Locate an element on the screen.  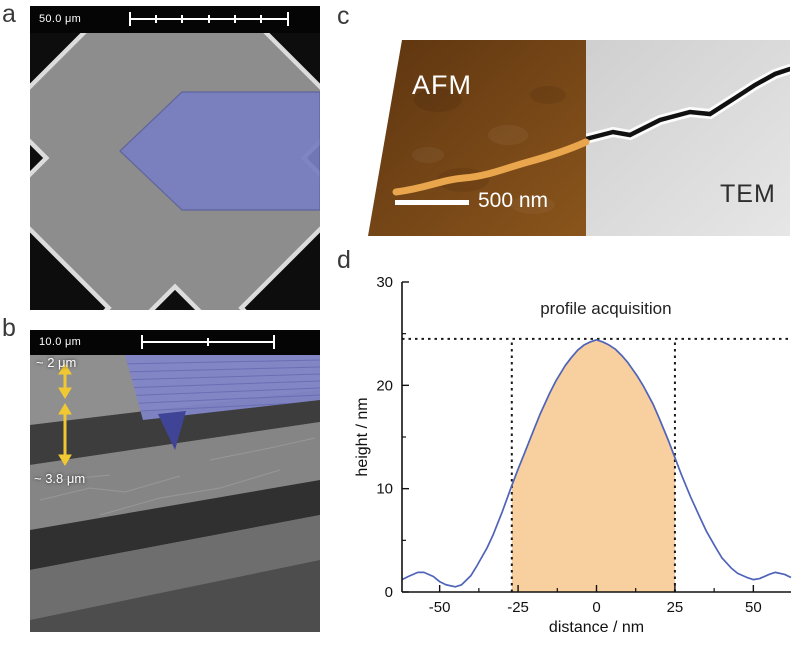
svg-text: profile acquisition is located at coordinates (605, 308).